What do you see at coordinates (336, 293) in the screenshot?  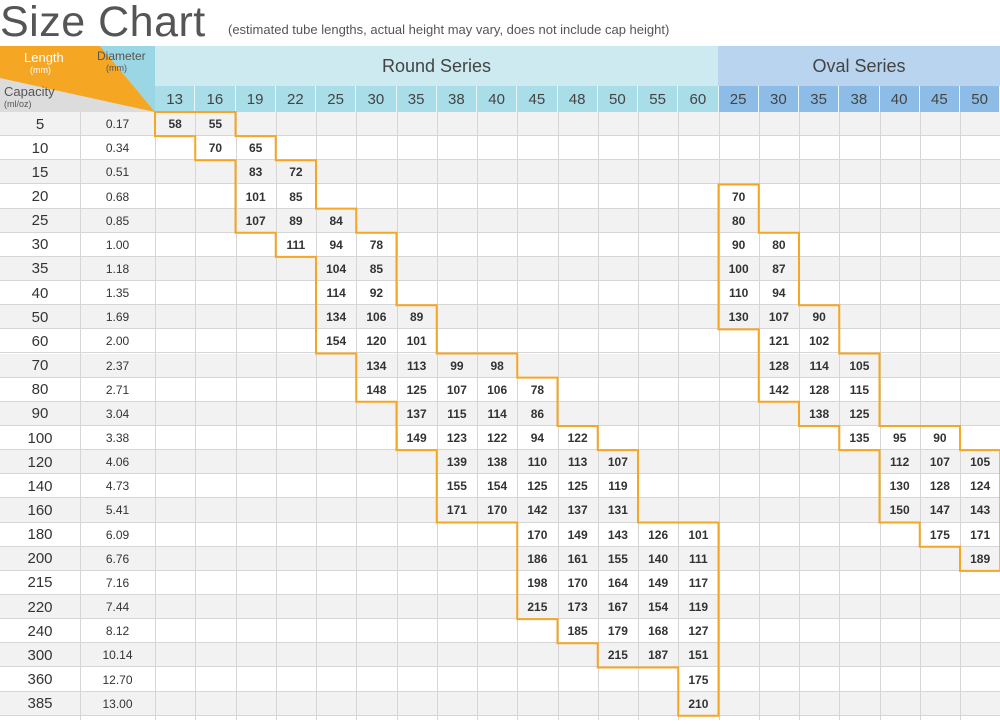 I see `round-length-cell: 114` at bounding box center [336, 293].